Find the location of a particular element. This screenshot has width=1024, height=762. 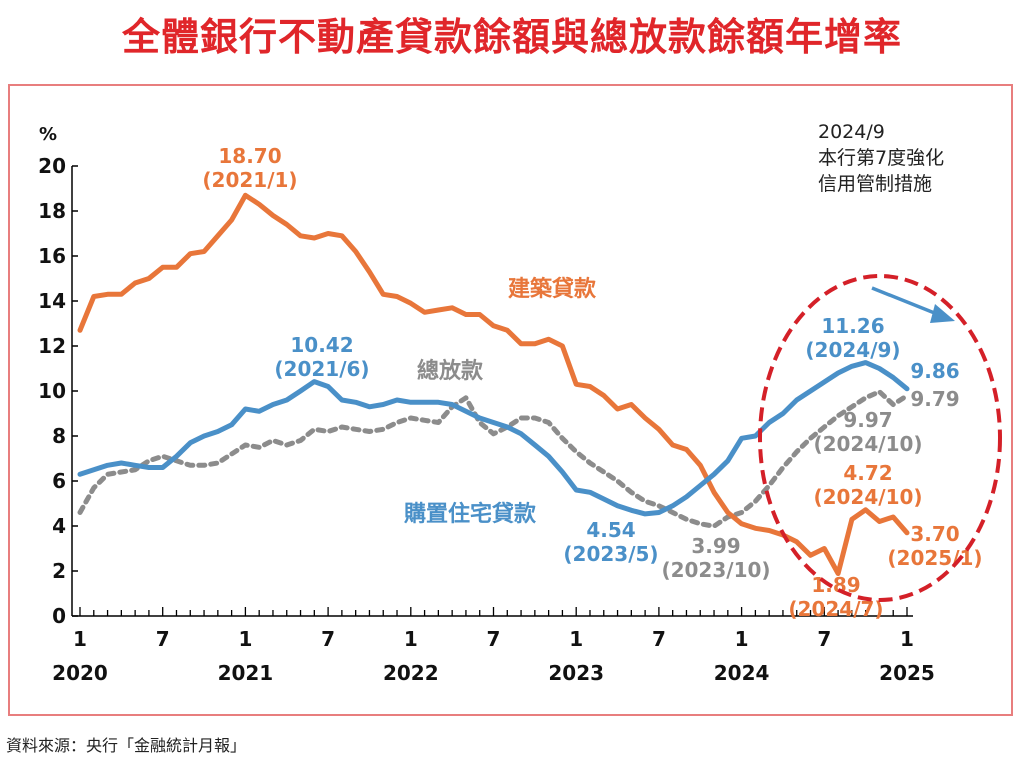

y-tick-label: 8 is located at coordinates (59, 436).